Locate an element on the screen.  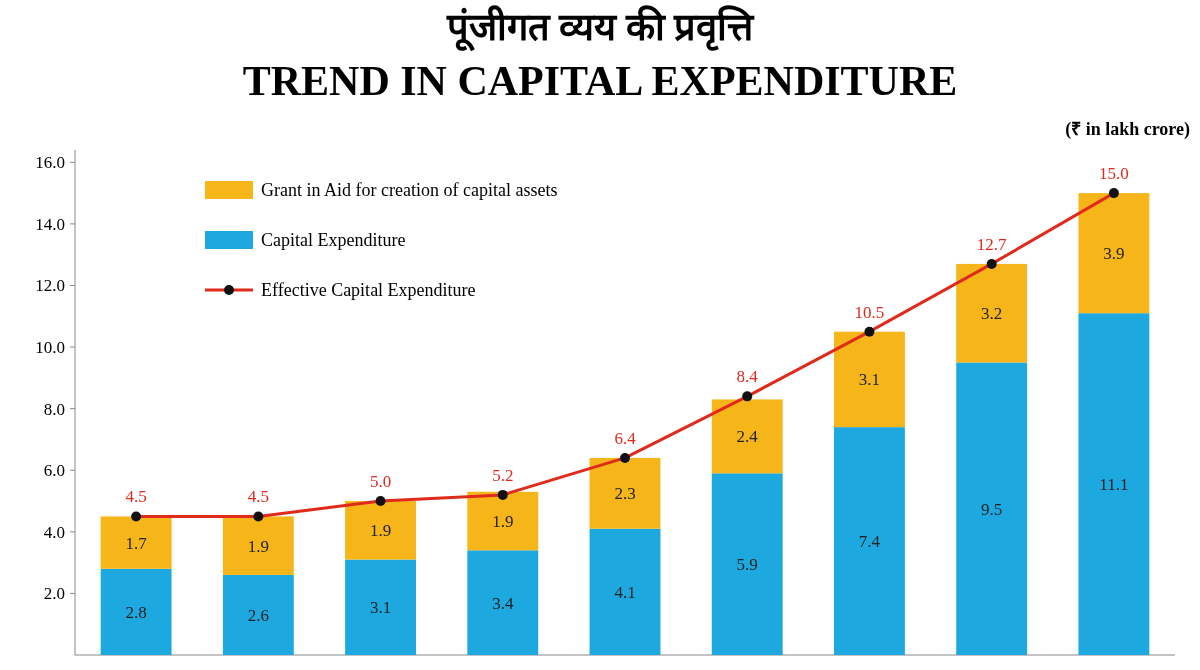
data-label: 2.3 is located at coordinates (625, 494).